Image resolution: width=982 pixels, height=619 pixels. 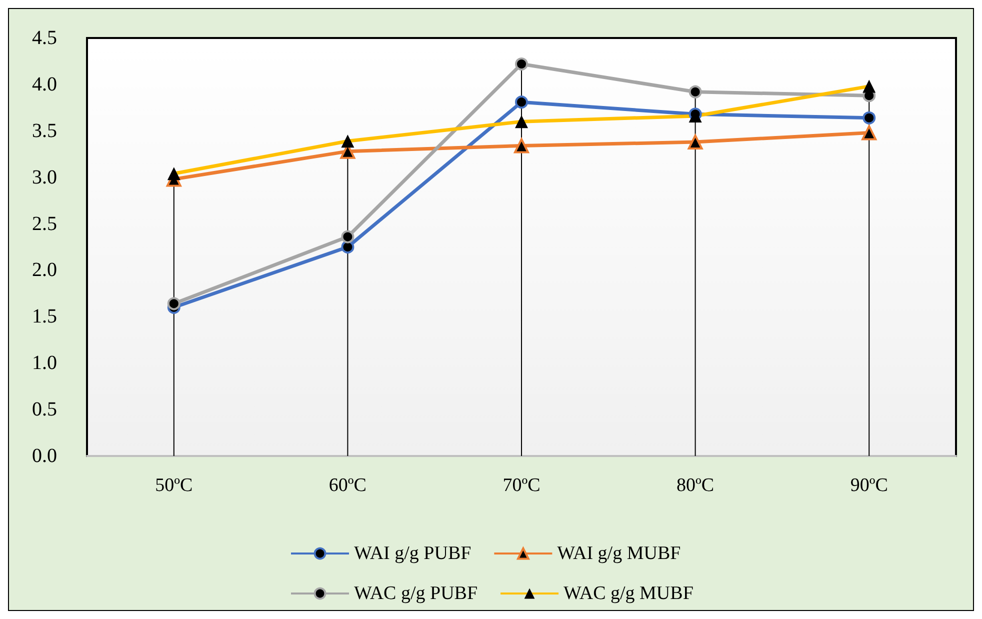 What do you see at coordinates (174, 485) in the screenshot?
I see `x-tick-label: 50ºC` at bounding box center [174, 485].